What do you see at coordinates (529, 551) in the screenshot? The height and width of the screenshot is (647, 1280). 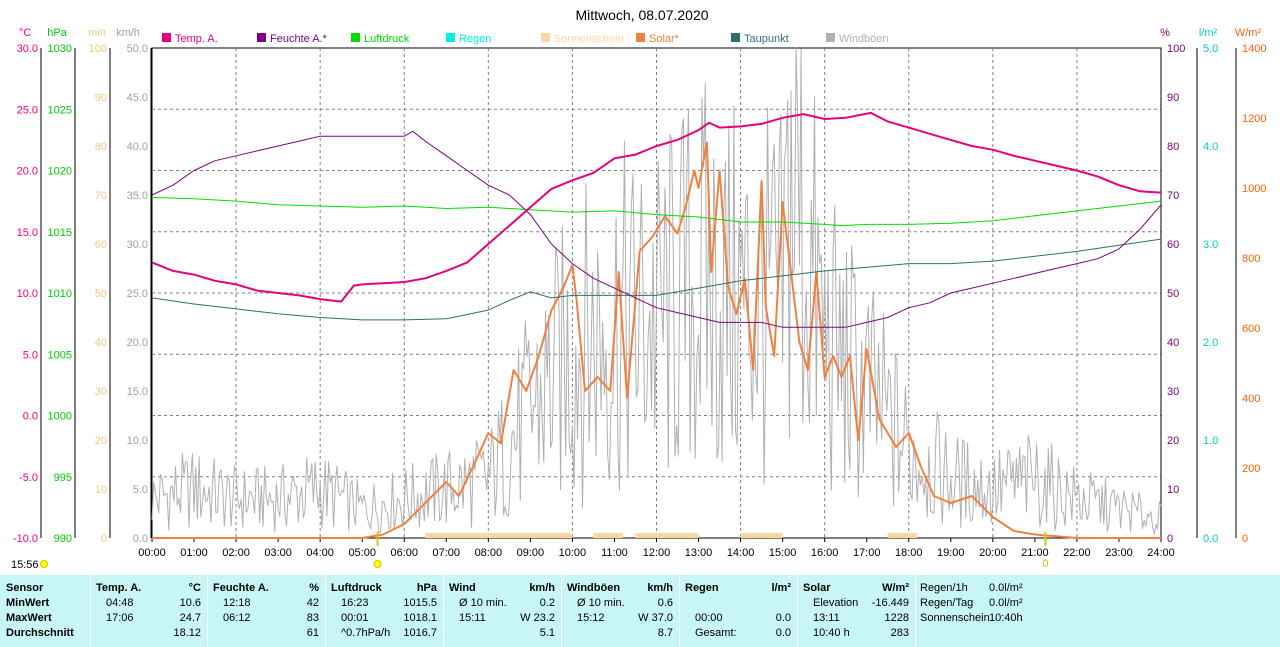 I see `time-markers: 15:56 0` at bounding box center [529, 551].